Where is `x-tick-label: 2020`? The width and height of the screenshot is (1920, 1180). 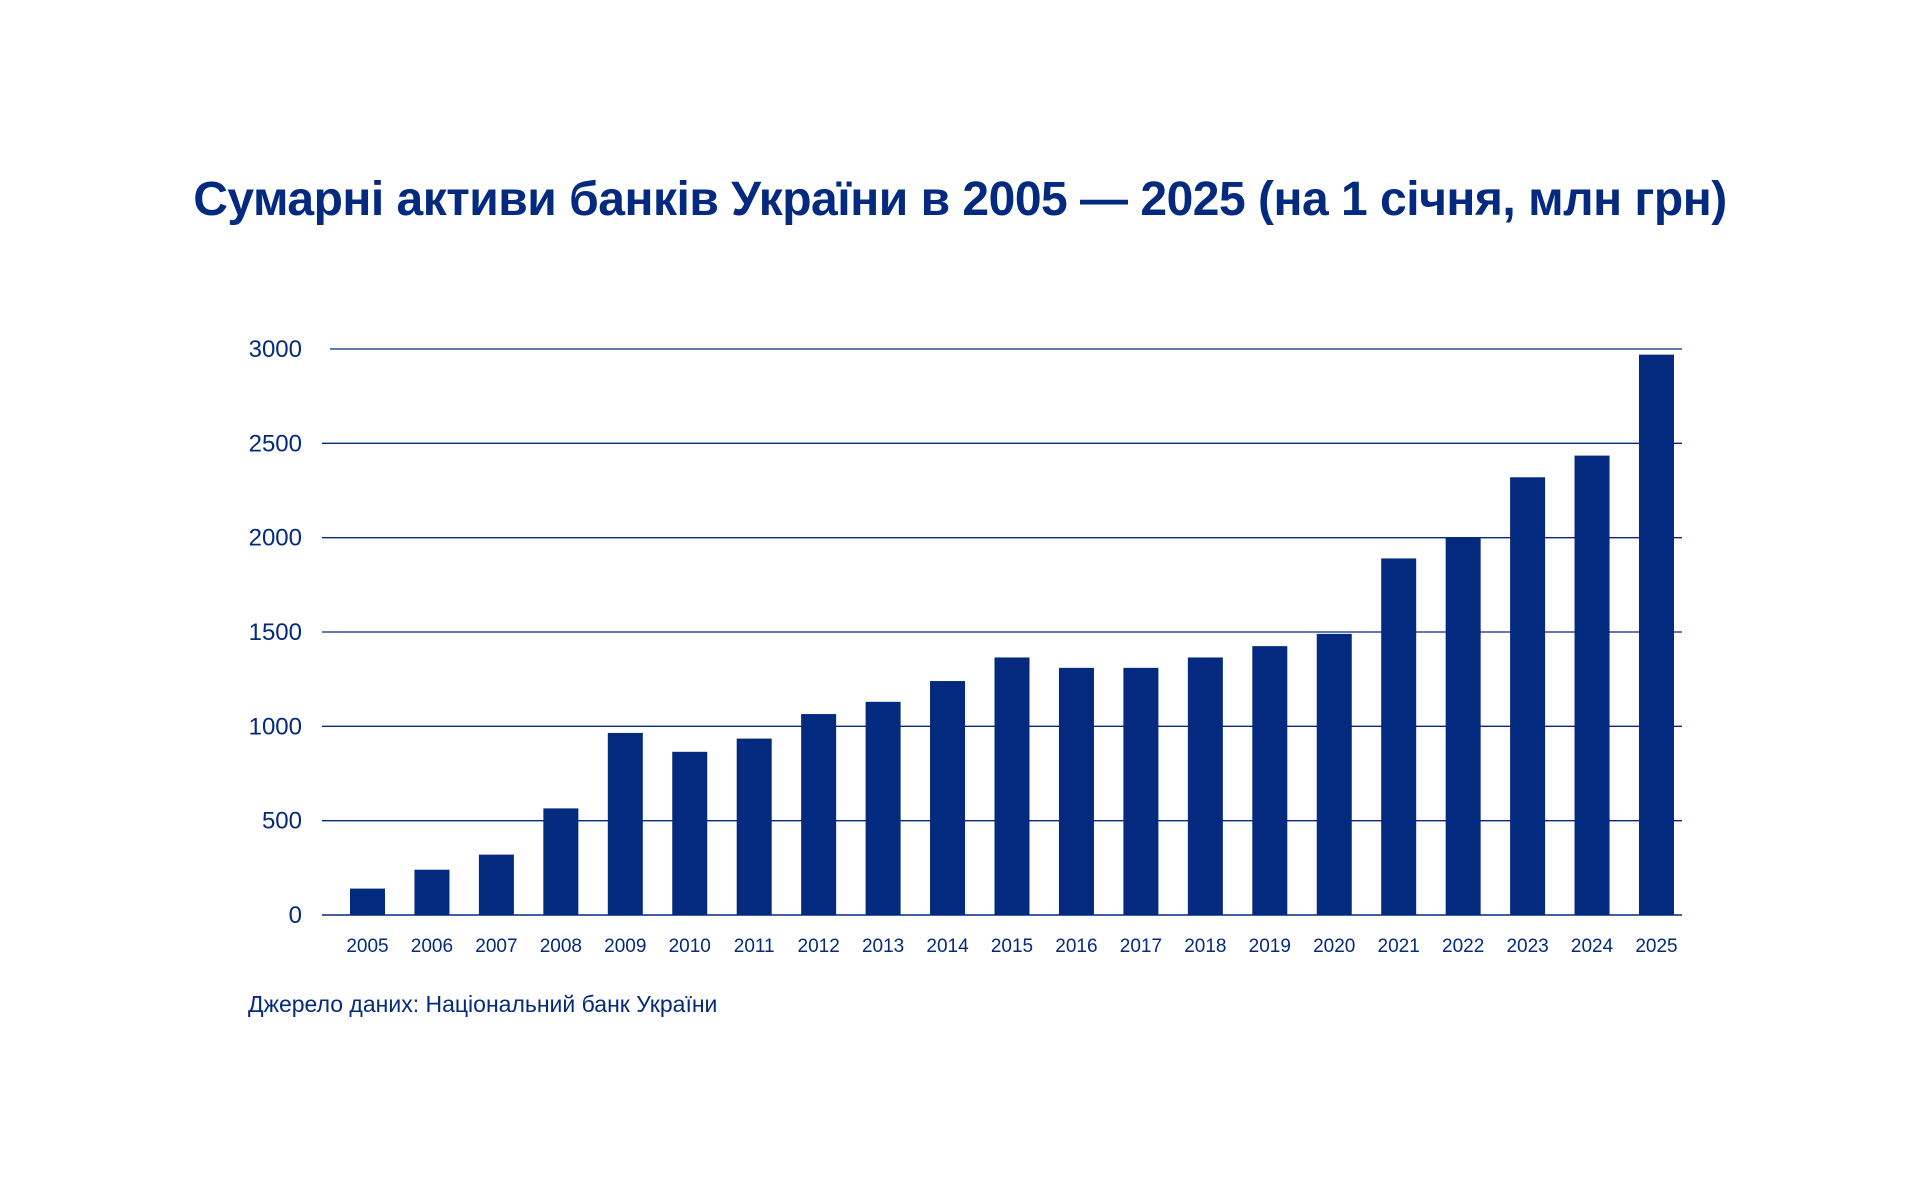
x-tick-label: 2020 is located at coordinates (1334, 946).